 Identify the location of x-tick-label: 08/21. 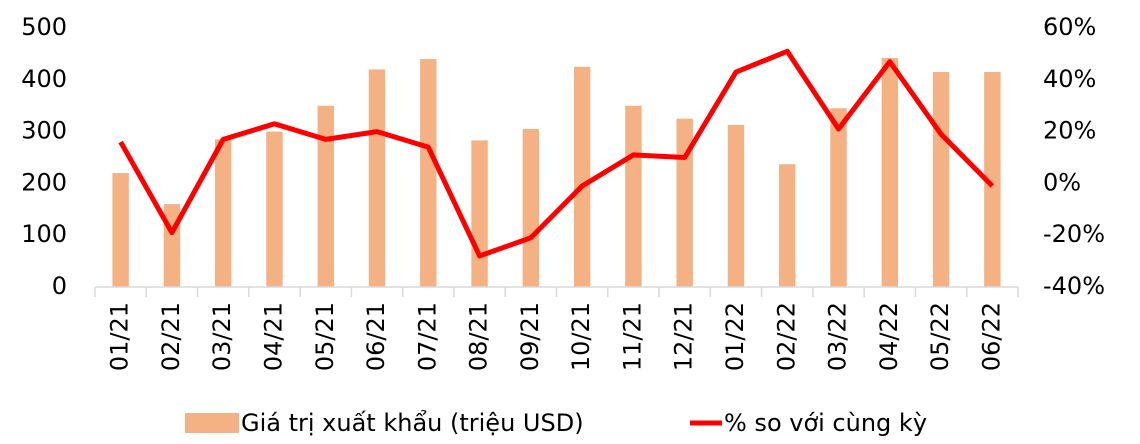
(479, 336).